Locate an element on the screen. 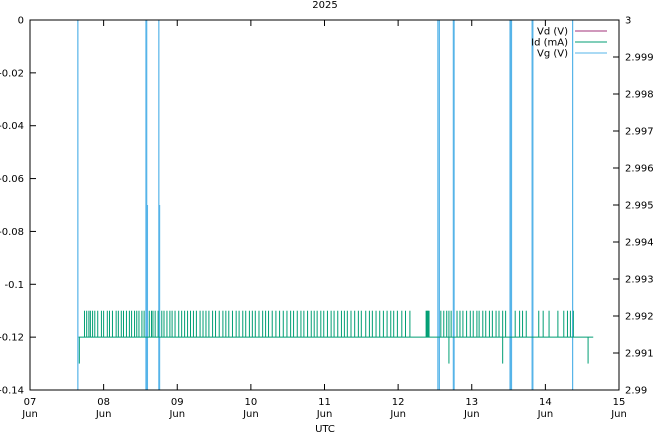 The height and width of the screenshot is (432, 654). y2-tick-label: 2.994 is located at coordinates (639, 243).